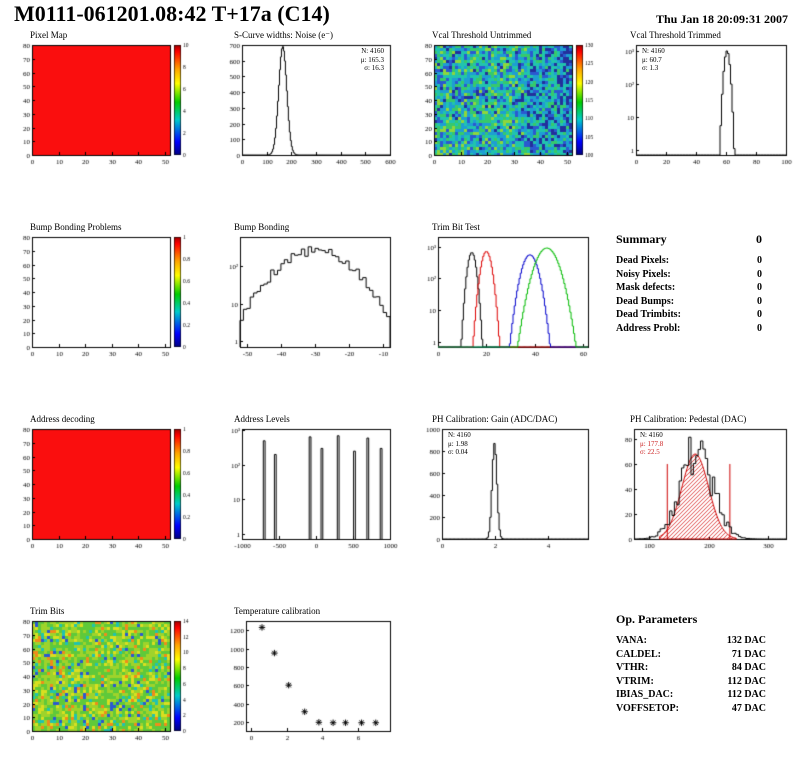 This screenshot has width=796, height=772. Describe the element at coordinates (76, 227) in the screenshot. I see `plot-title: Bump Bonding Problems` at that location.